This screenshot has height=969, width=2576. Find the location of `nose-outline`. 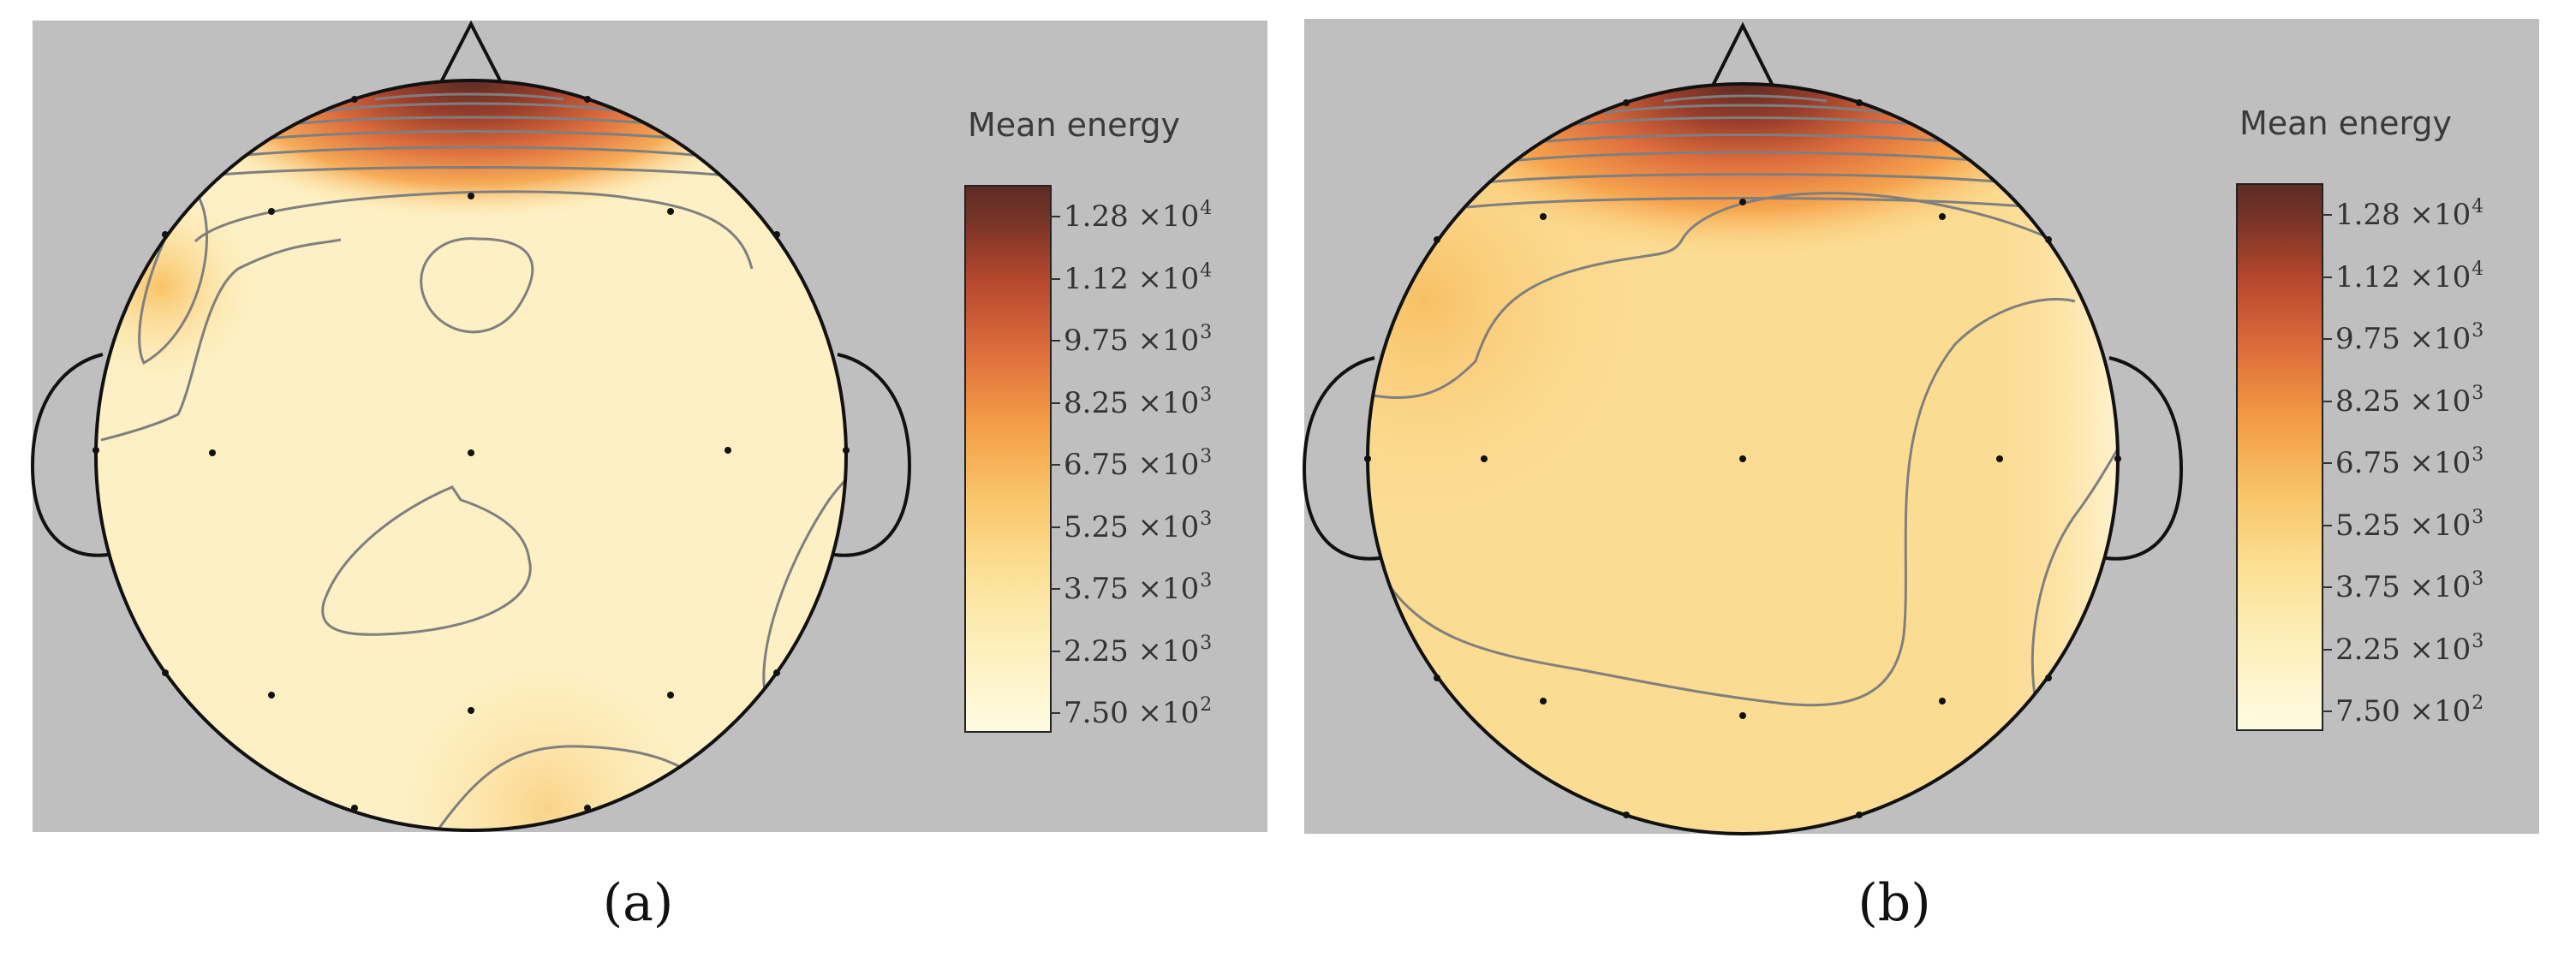

nose-outline is located at coordinates (471, 51).